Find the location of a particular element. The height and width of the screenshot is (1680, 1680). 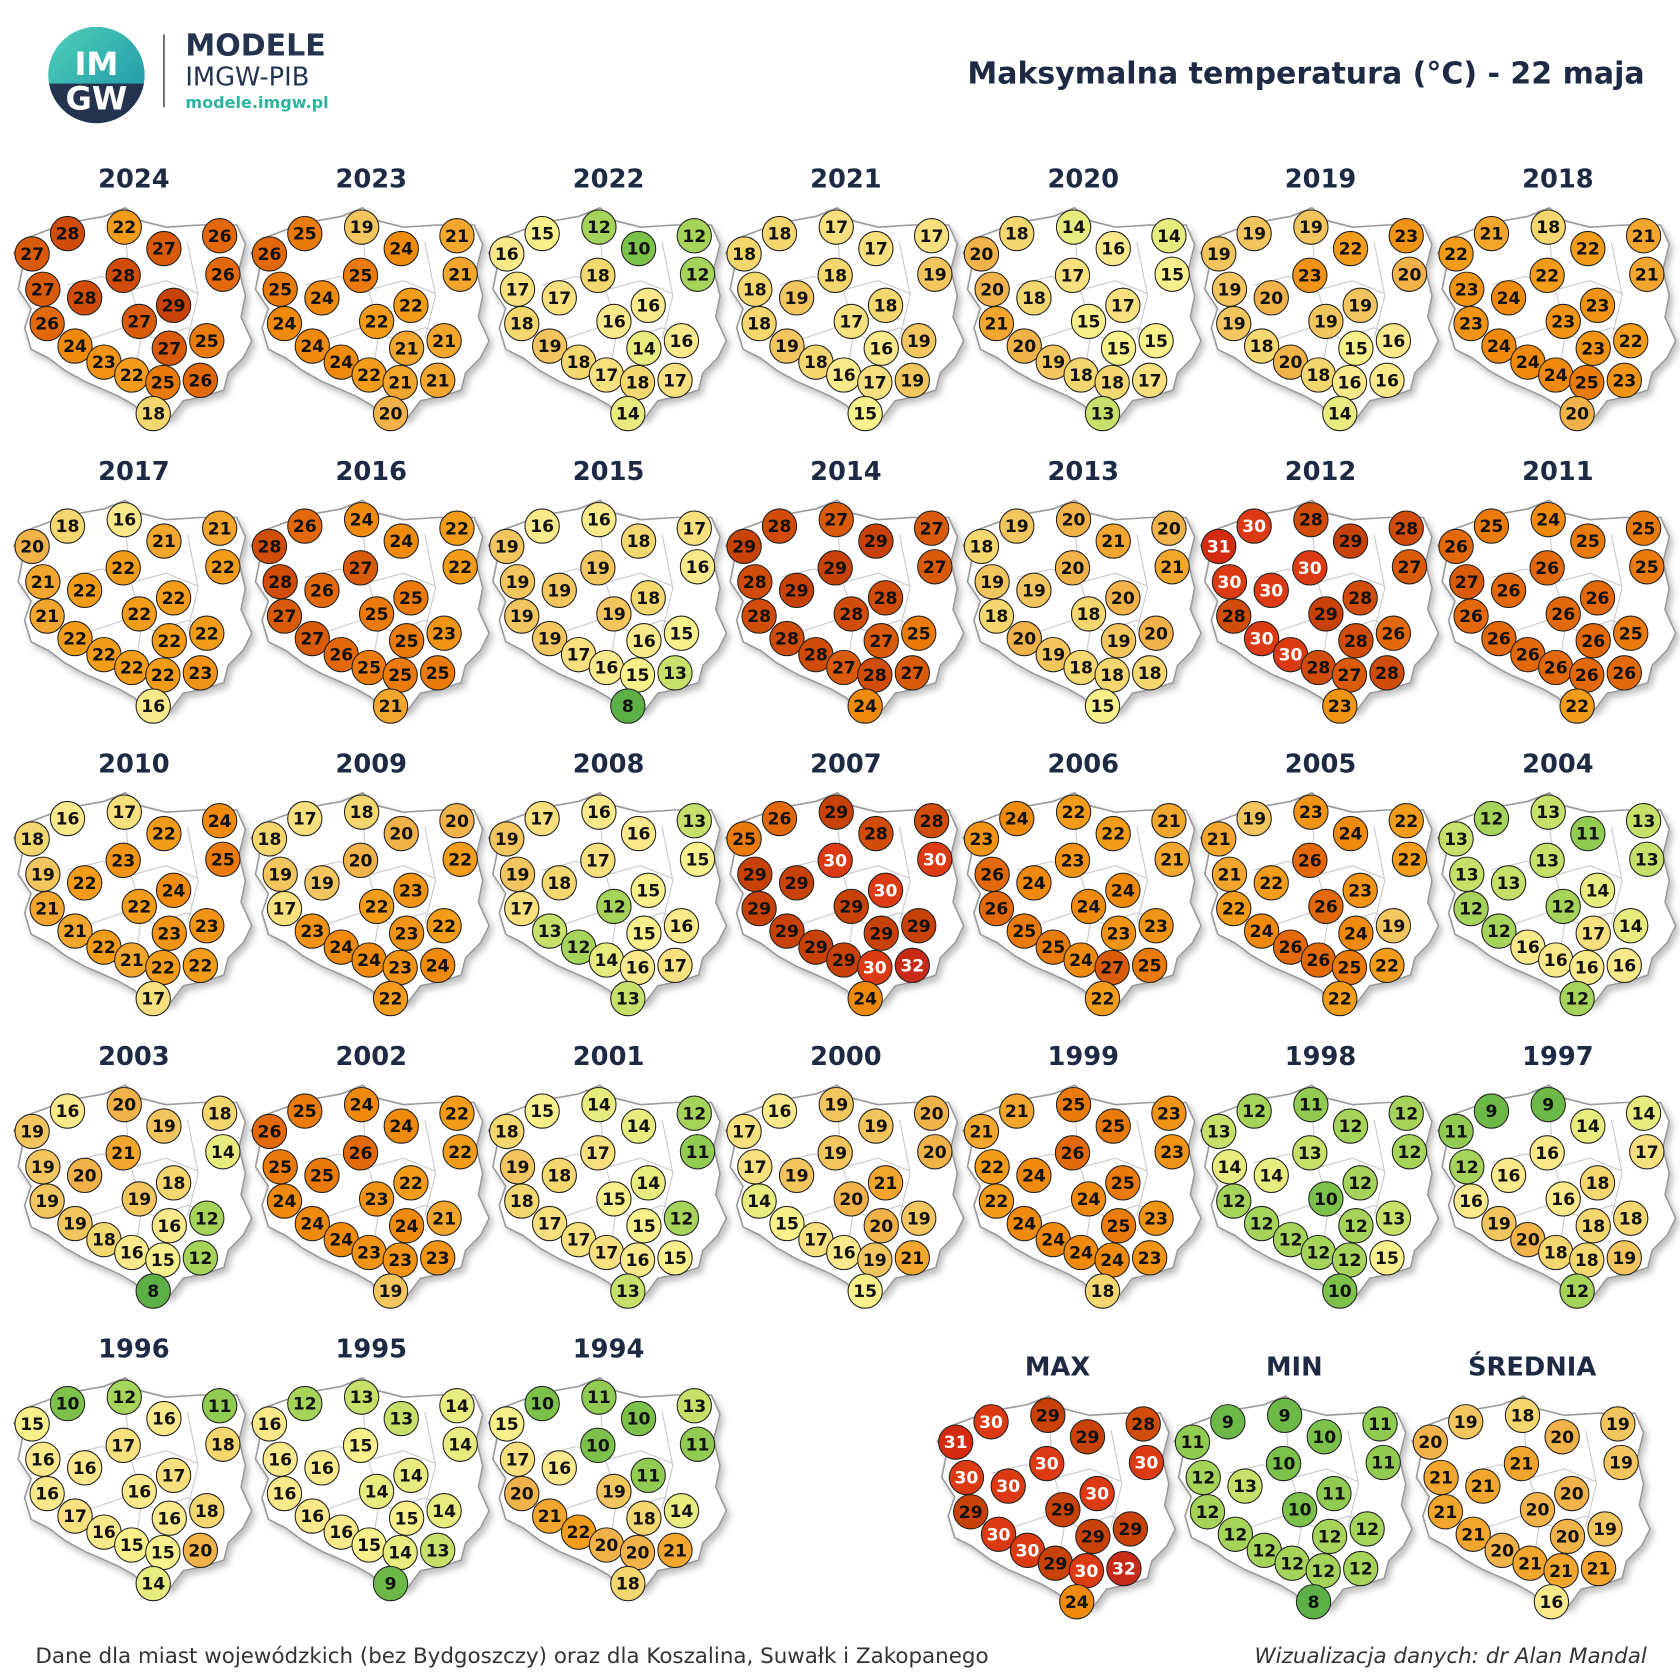

city-value: 24 is located at coordinates (1053, 1241).